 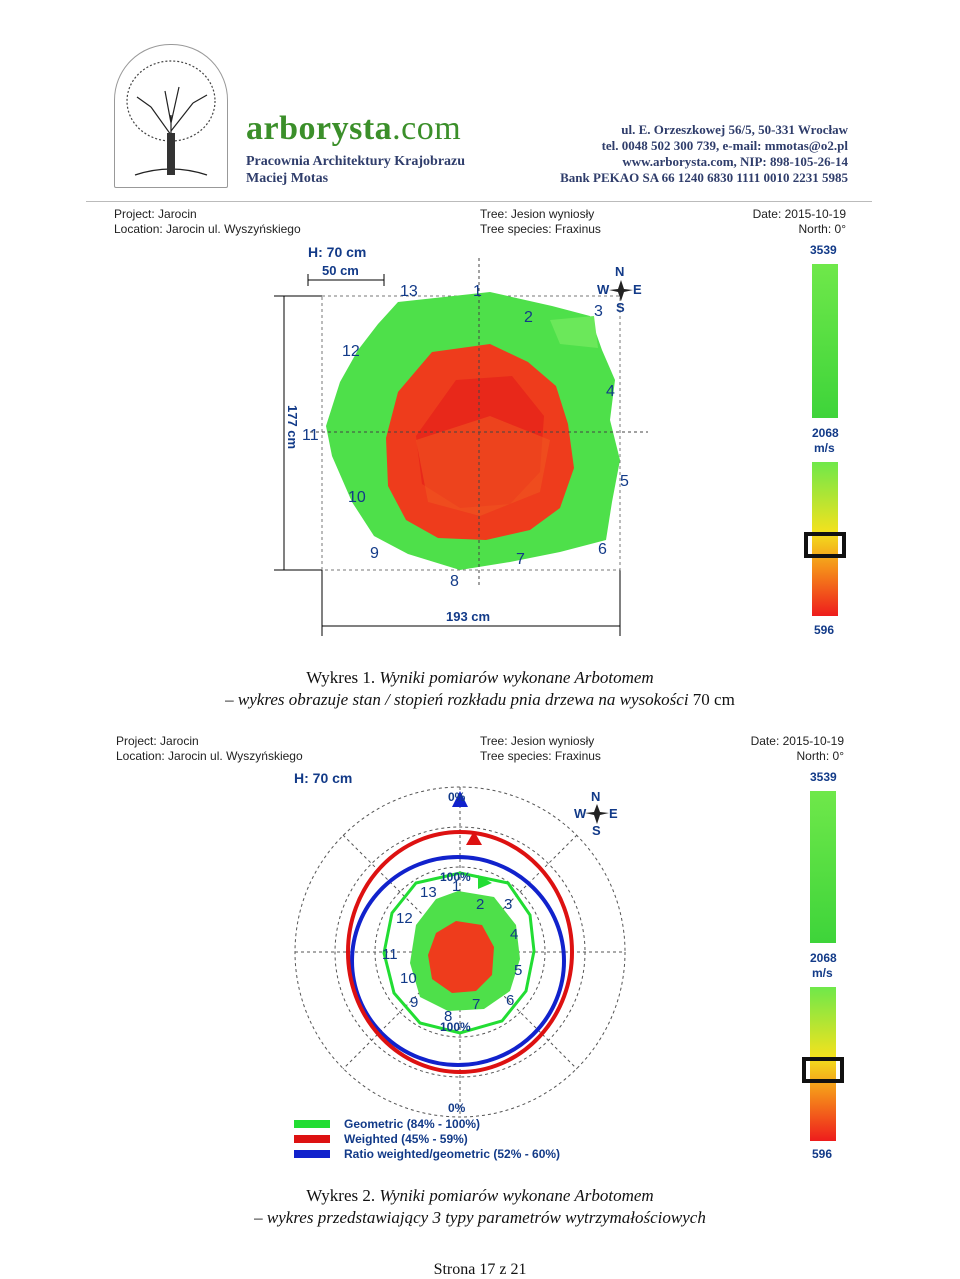 I want to click on chart2-project: Project: Jarocin, so click(x=157, y=741).